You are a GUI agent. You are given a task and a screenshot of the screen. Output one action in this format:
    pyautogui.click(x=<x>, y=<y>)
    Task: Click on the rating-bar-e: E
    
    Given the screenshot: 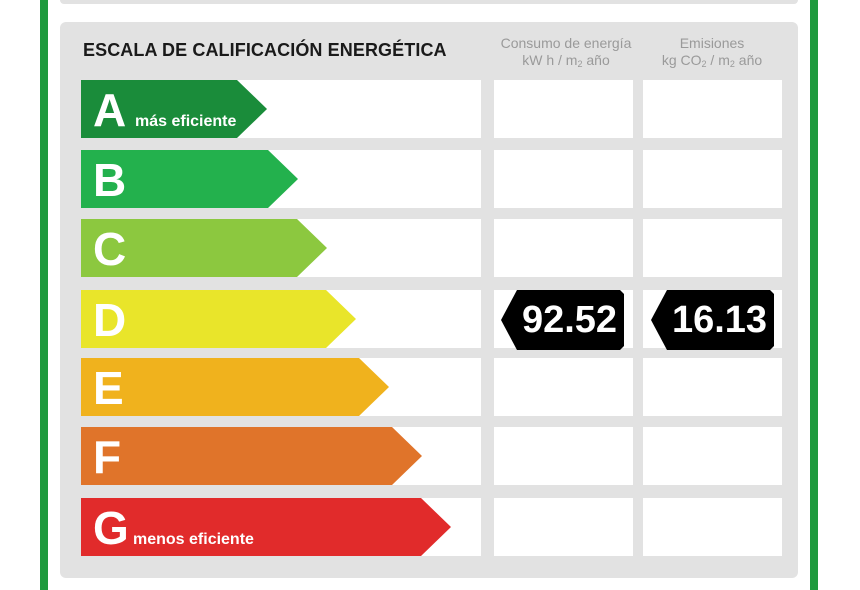 What is the action you would take?
    pyautogui.click(x=235, y=387)
    